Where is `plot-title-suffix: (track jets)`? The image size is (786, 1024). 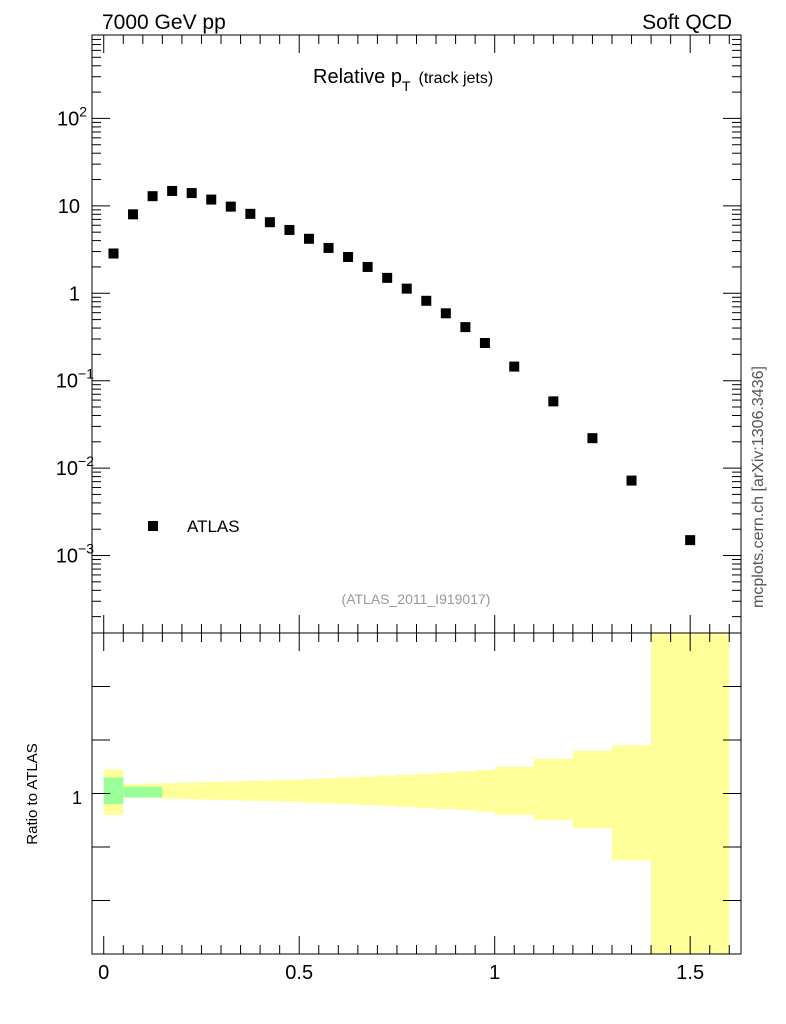
plot-title-suffix: (track jets) is located at coordinates (456, 78).